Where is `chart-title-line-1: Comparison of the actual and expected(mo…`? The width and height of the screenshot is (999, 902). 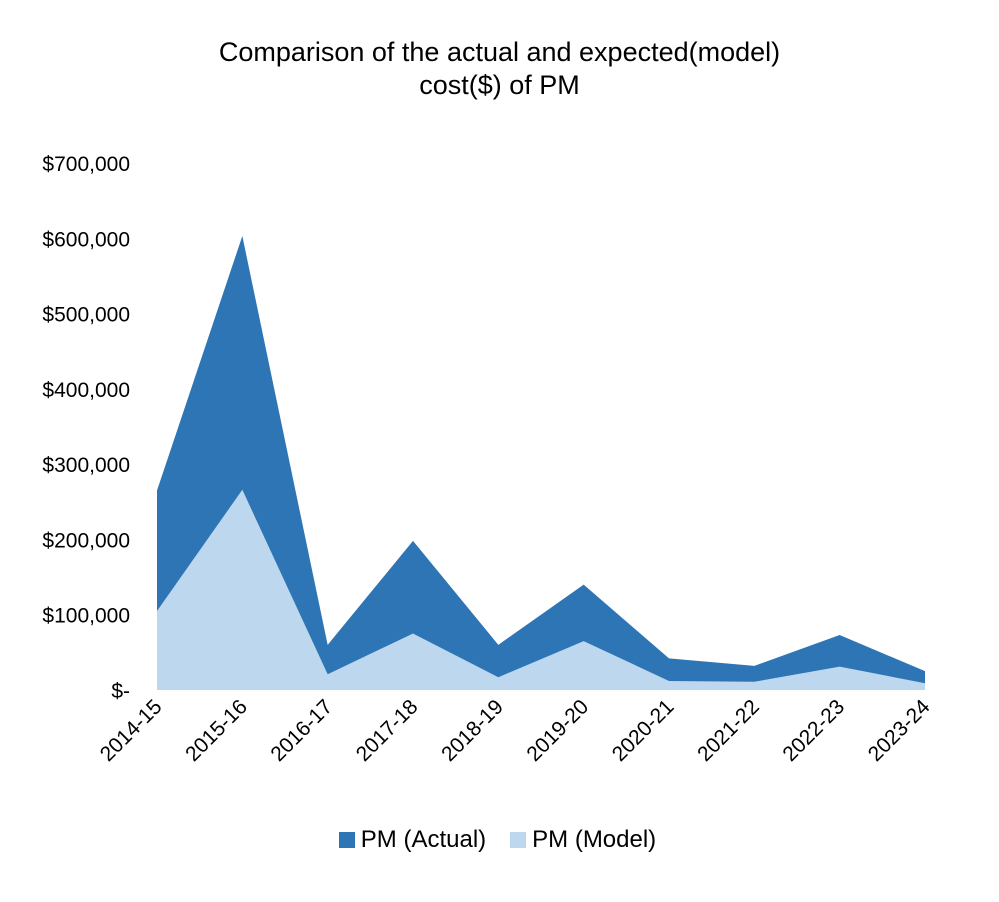 chart-title-line-1: Comparison of the actual and expected(mo… is located at coordinates (499, 52).